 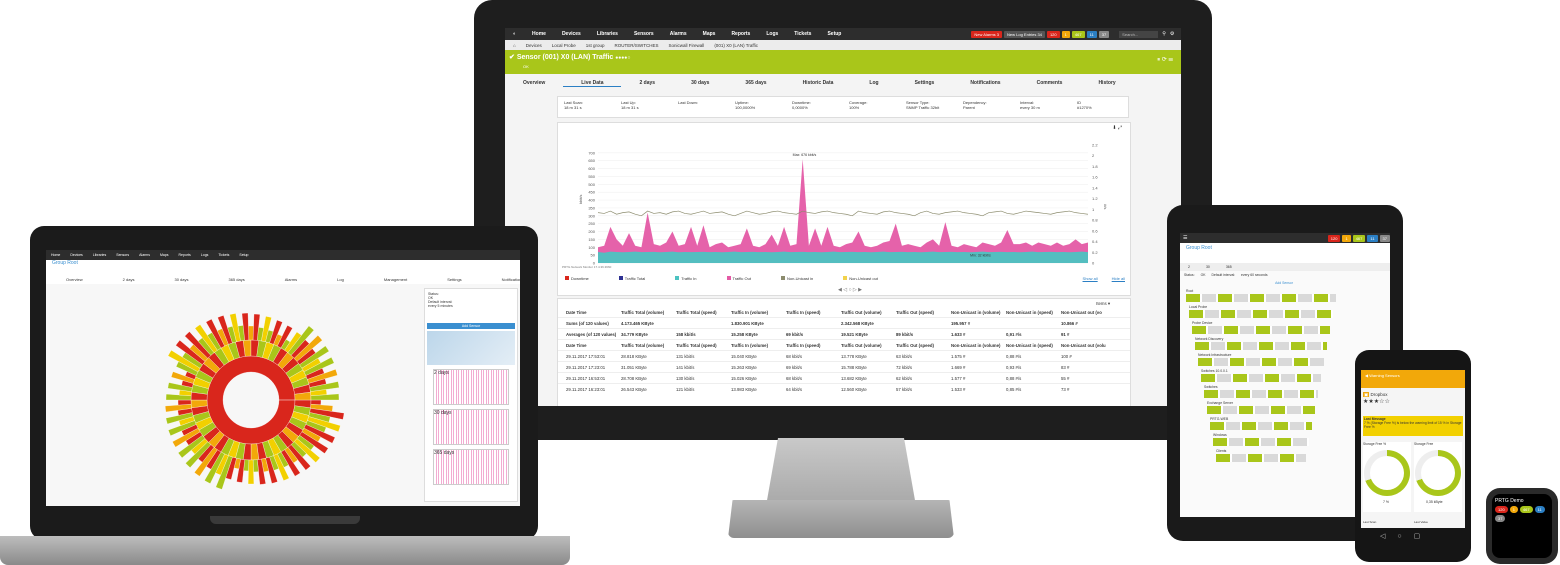 What do you see at coordinates (696, 312) in the screenshot?
I see `column-header: Traffic Total (speed)` at bounding box center [696, 312].